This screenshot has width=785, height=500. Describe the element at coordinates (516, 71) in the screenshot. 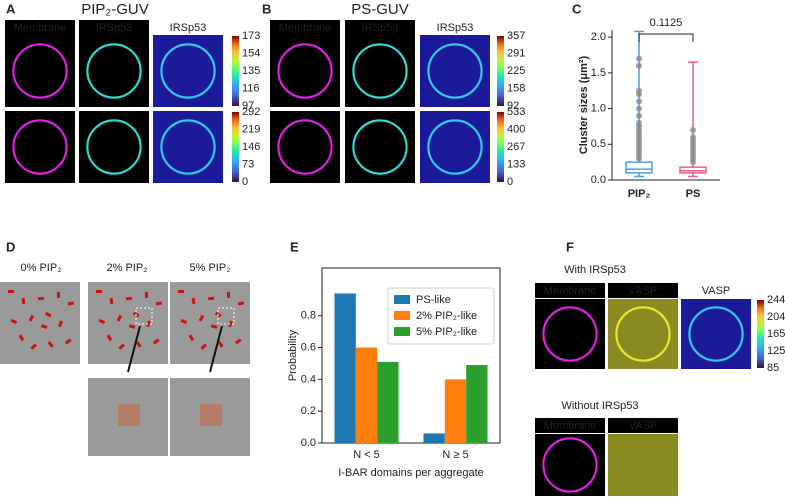

I see `colorbar-tick-label: 225` at that location.